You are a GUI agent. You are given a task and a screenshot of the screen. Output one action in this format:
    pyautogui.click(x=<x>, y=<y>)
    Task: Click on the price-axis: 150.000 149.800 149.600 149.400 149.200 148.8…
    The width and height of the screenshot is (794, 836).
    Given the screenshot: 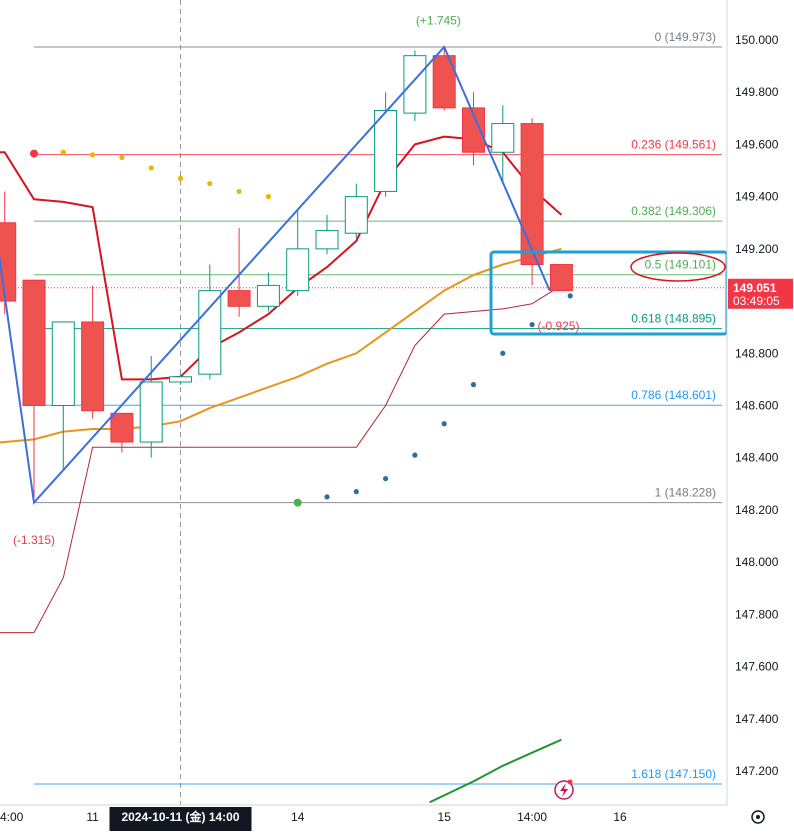 What is the action you would take?
    pyautogui.click(x=760, y=418)
    